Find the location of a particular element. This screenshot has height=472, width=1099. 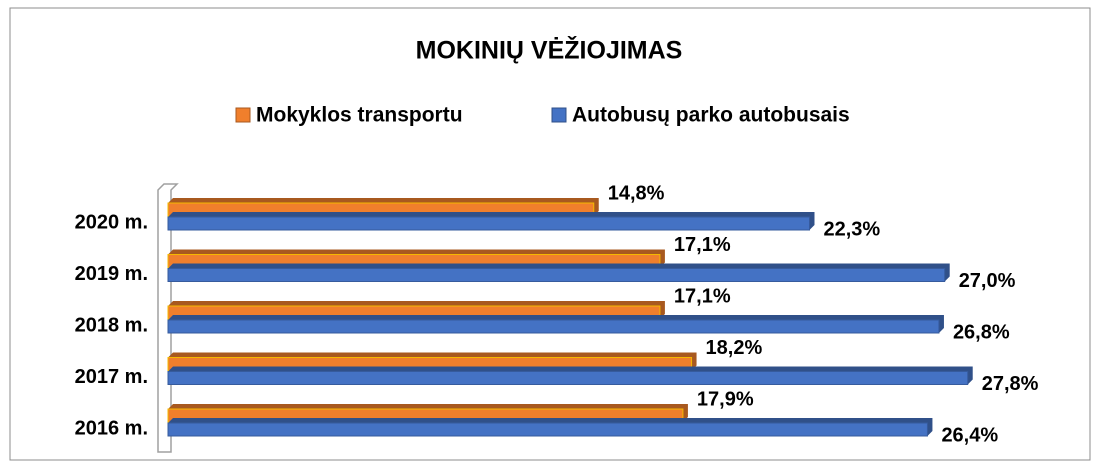

legend-label: Autobusų parko autobusais is located at coordinates (711, 115).